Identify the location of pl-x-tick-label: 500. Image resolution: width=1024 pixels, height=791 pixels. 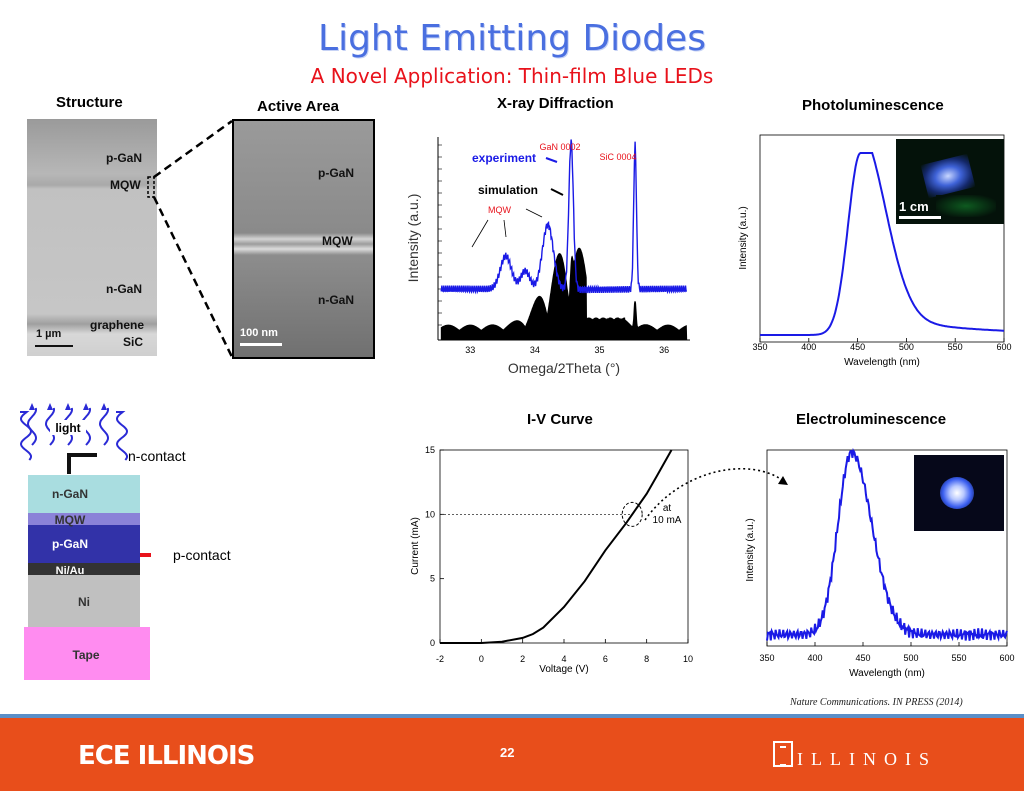
(906, 347).